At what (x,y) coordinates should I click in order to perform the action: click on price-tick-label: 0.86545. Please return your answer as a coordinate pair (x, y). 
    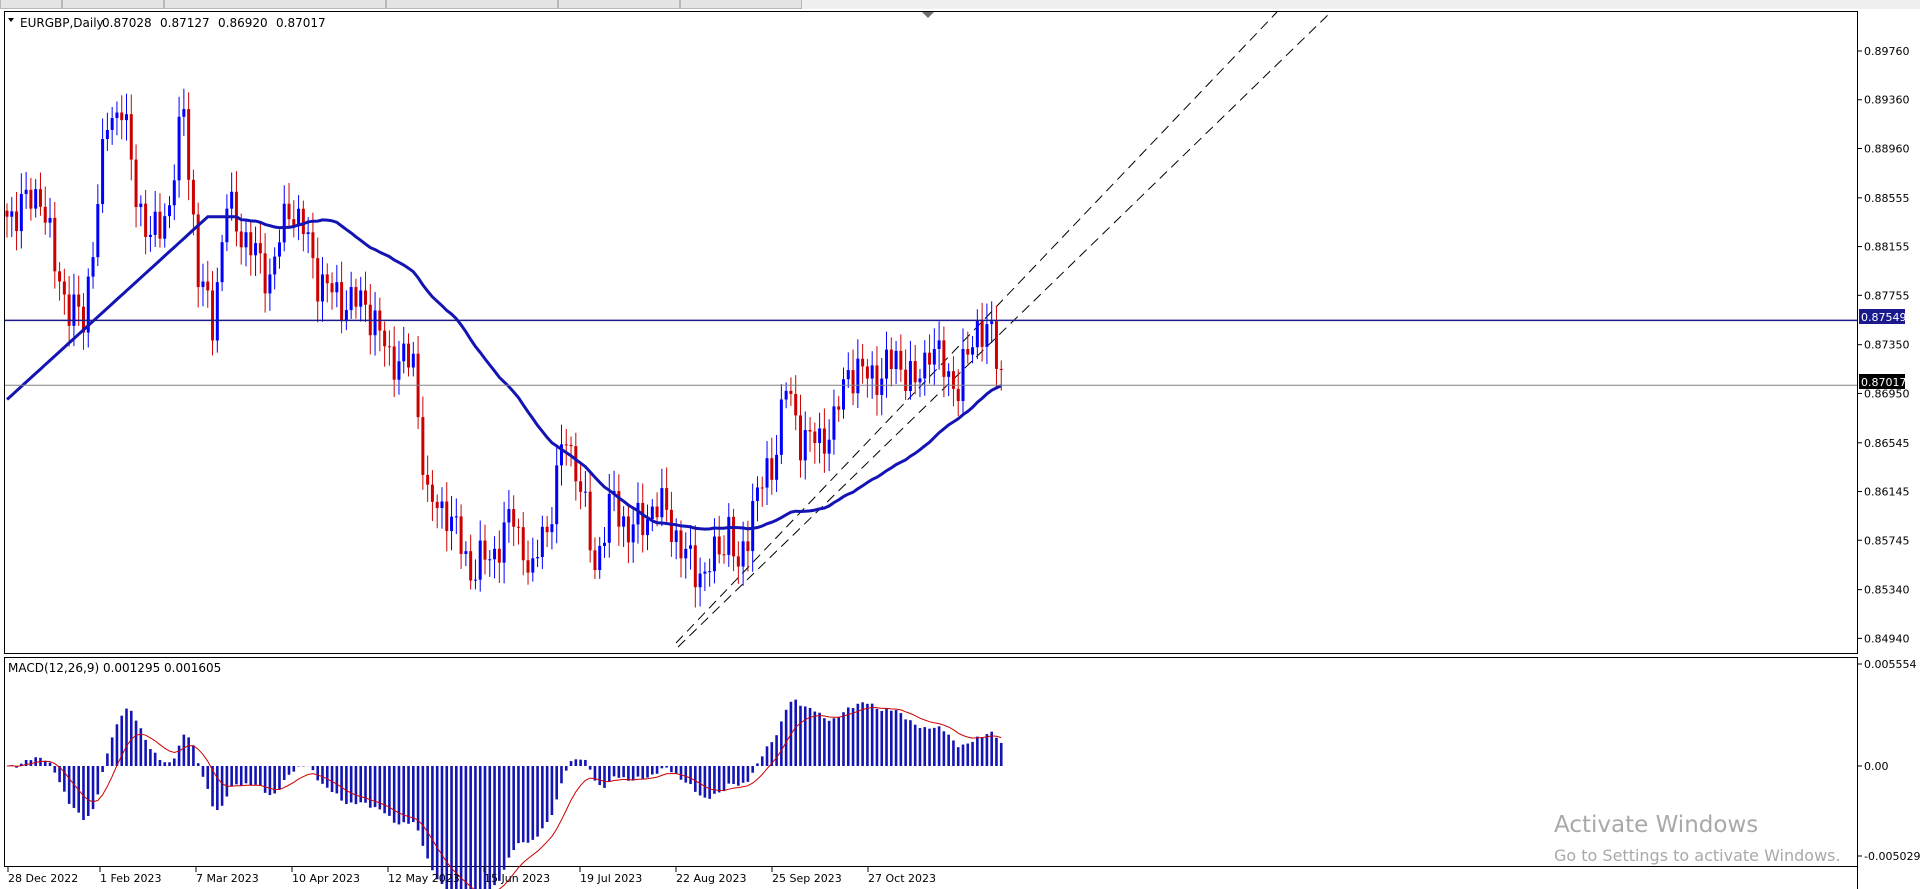
    Looking at the image, I should click on (1887, 443).